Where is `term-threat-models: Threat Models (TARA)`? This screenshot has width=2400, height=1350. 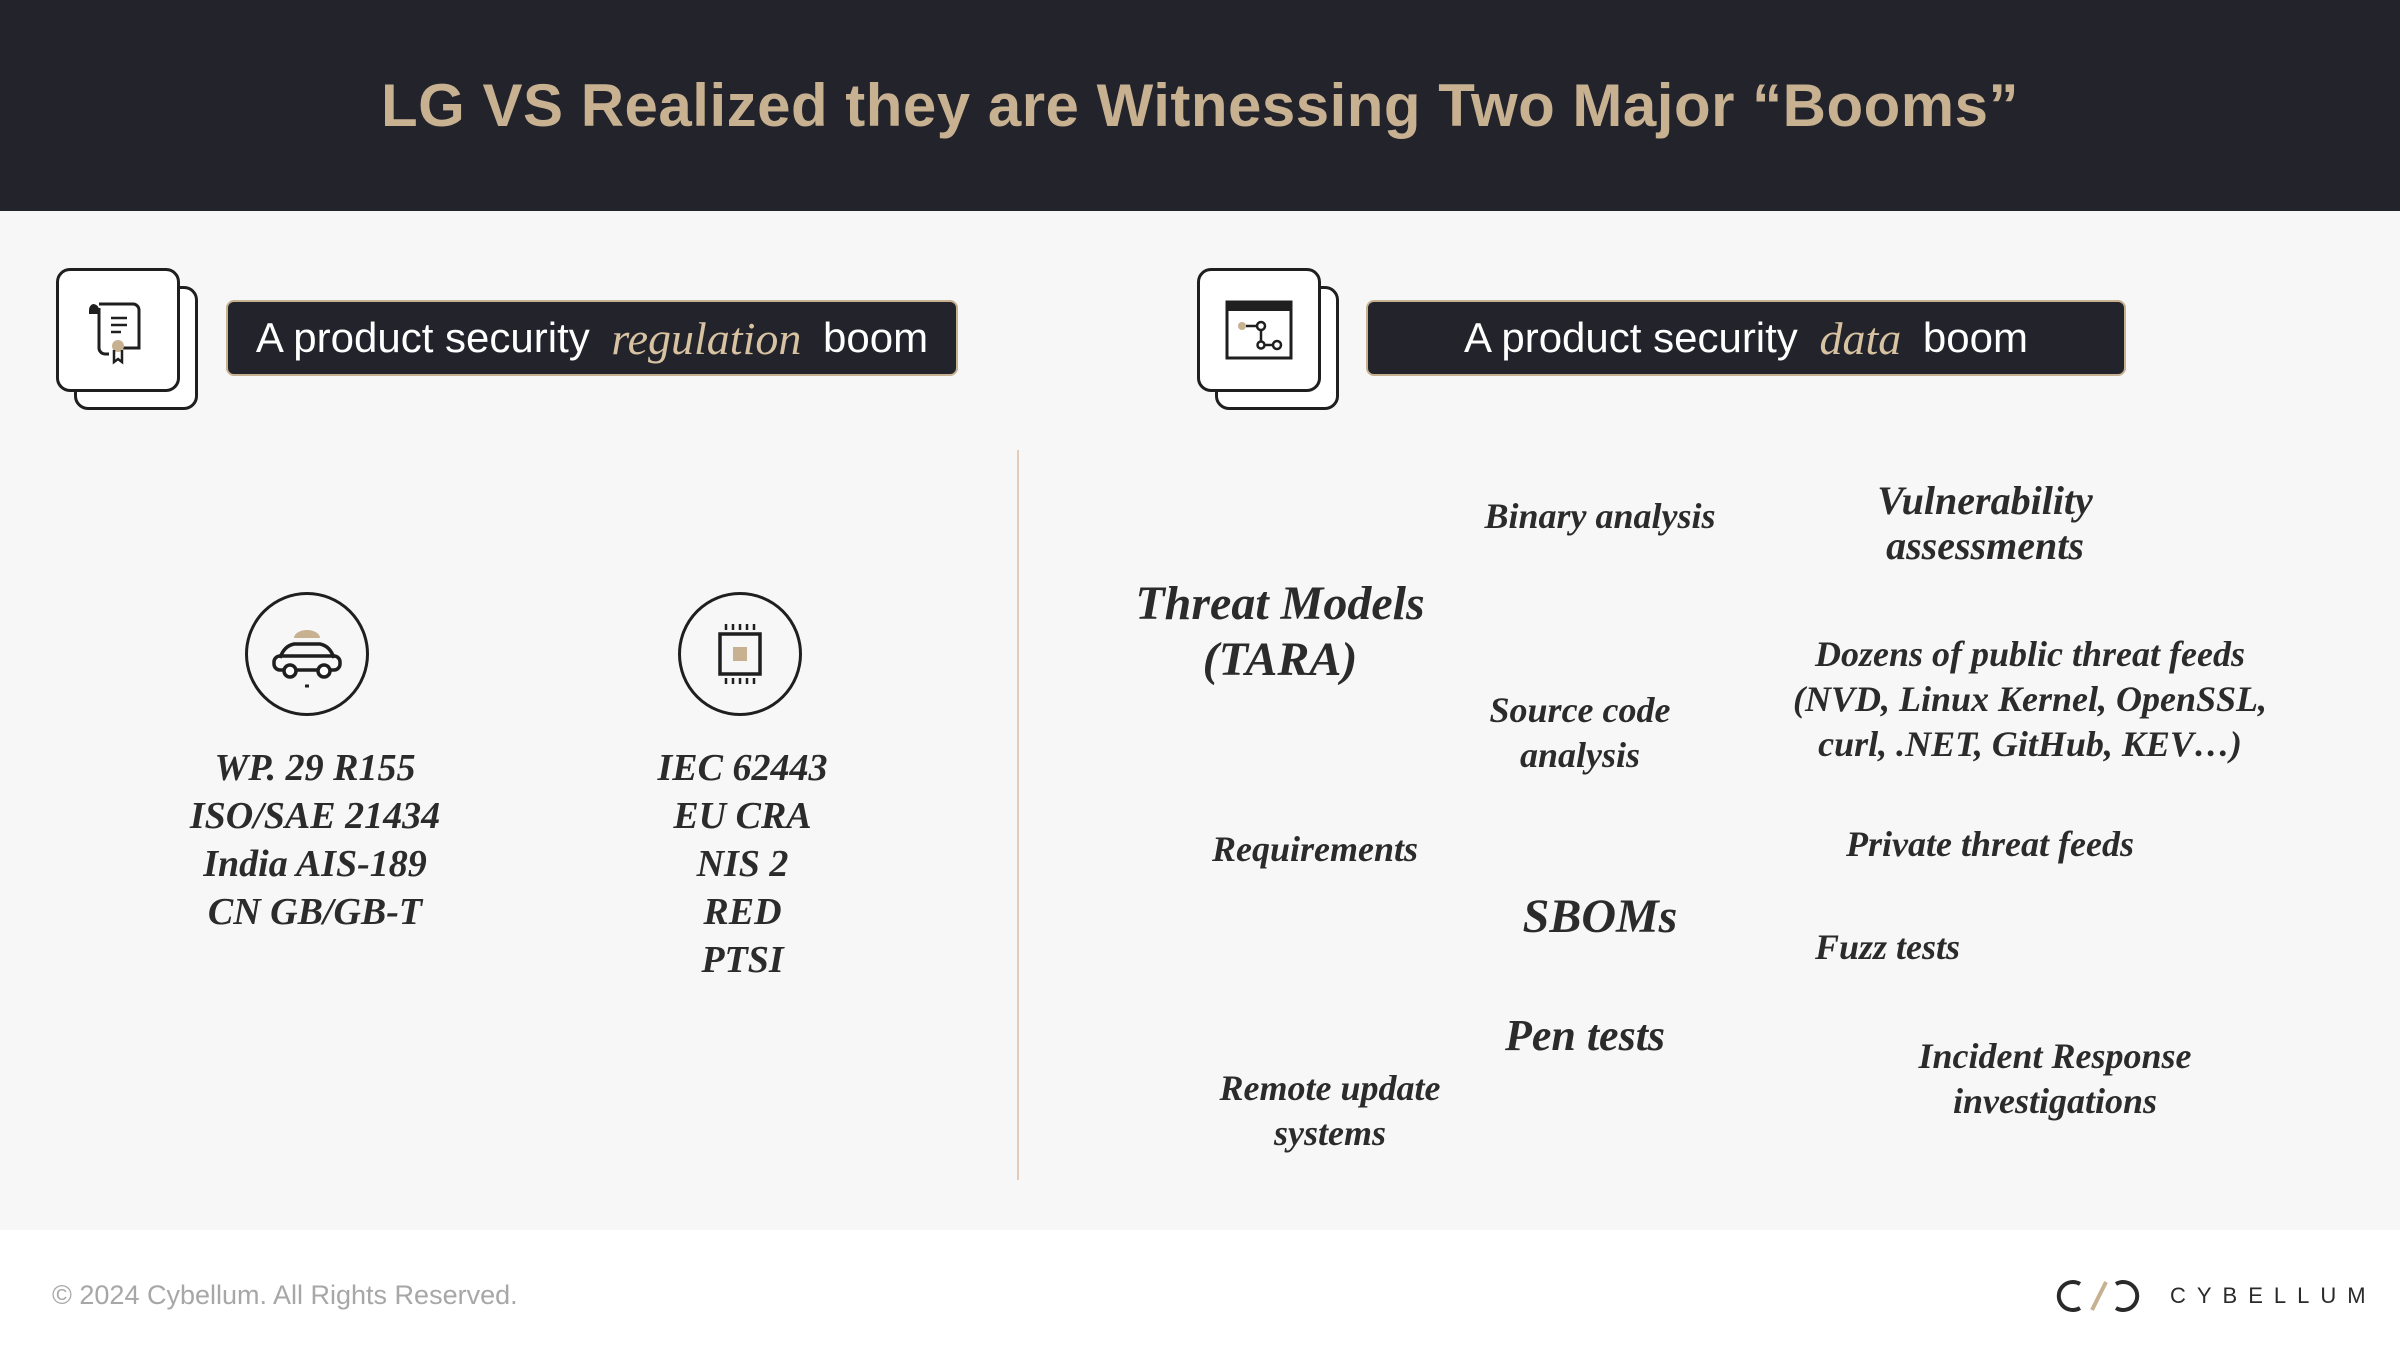 term-threat-models: Threat Models (TARA) is located at coordinates (1280, 631).